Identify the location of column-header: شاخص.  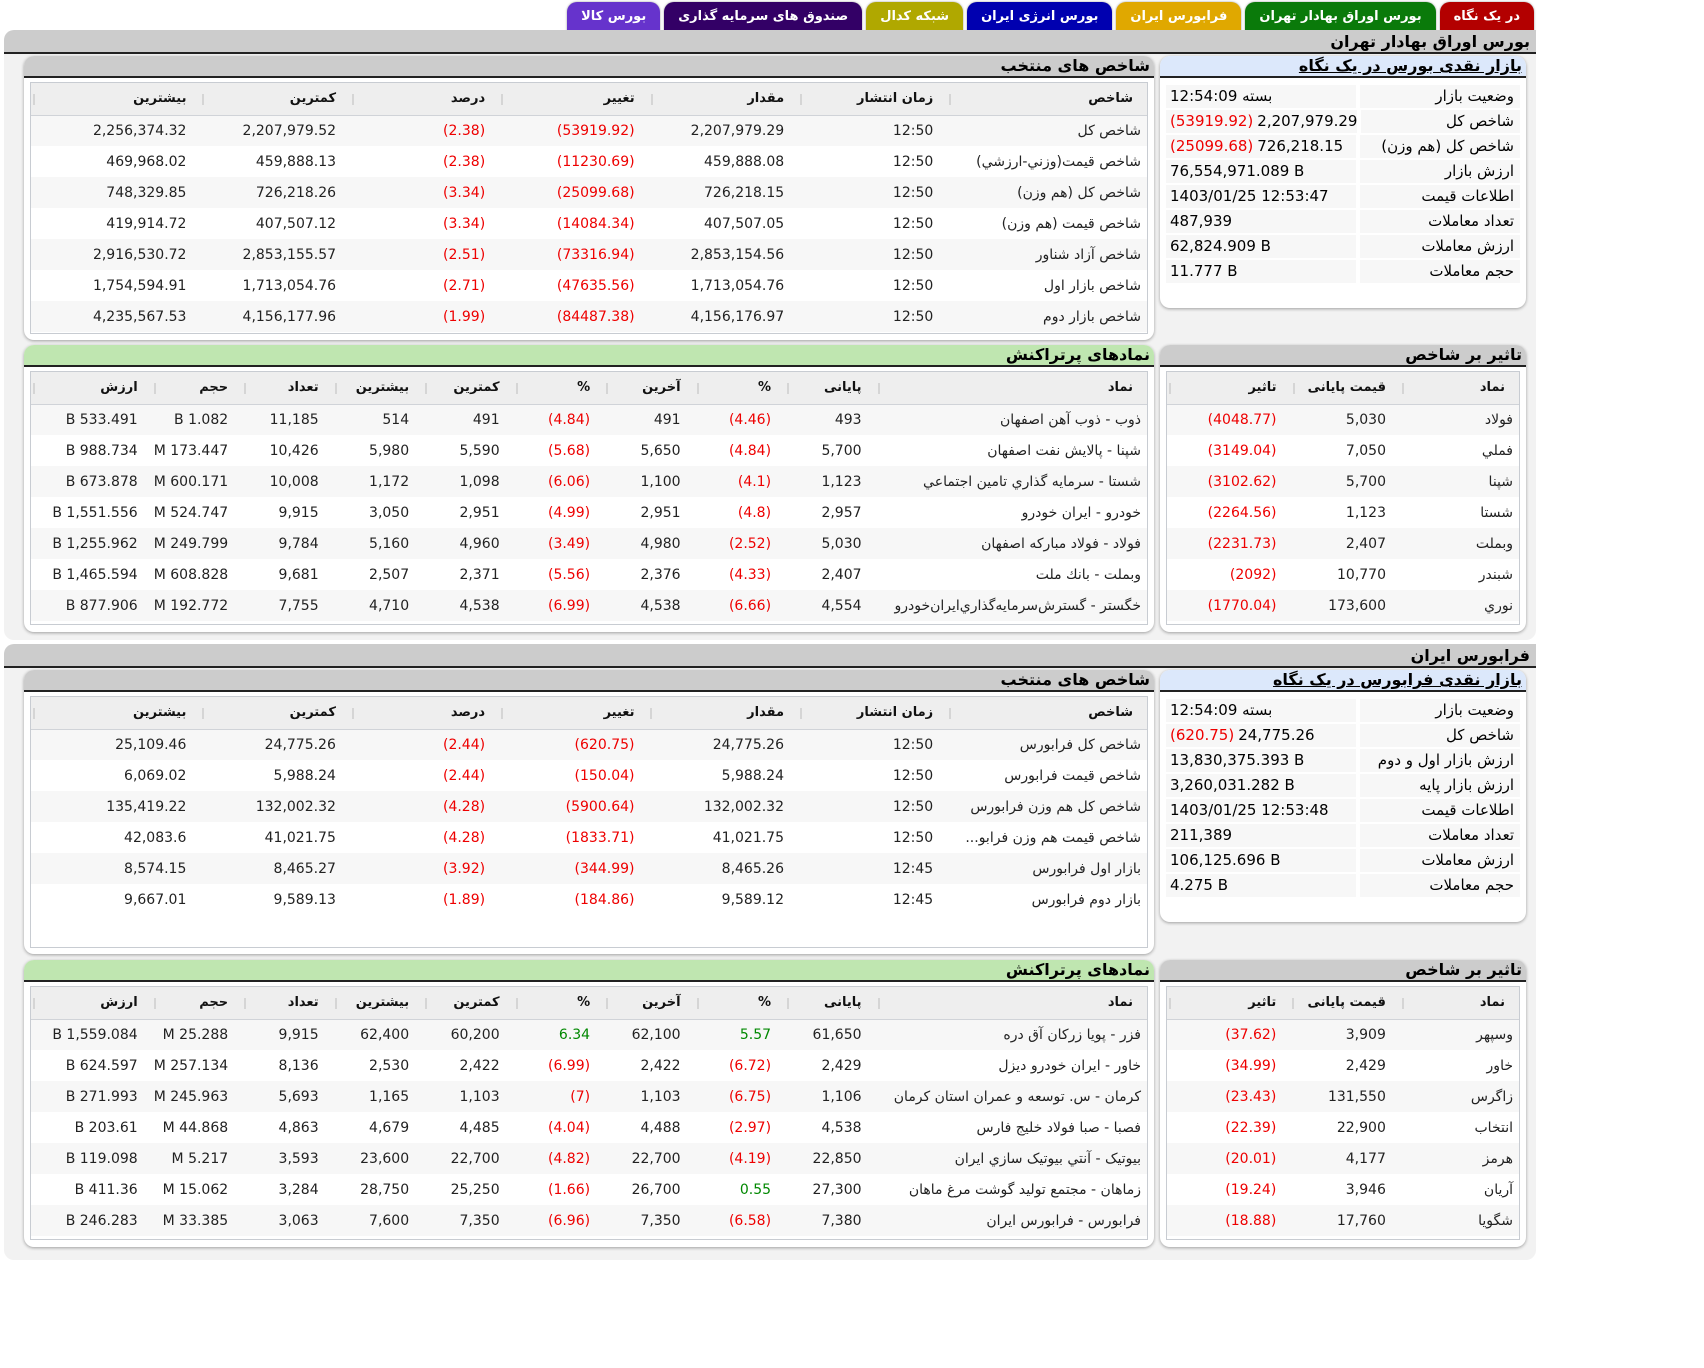
(1047, 99).